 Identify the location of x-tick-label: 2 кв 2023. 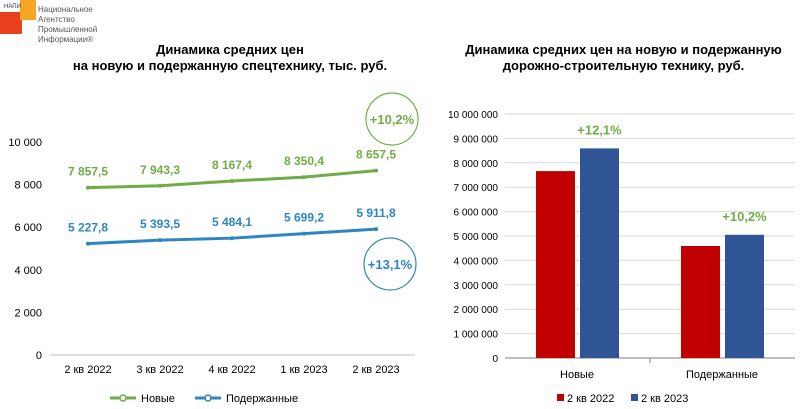
(375, 370).